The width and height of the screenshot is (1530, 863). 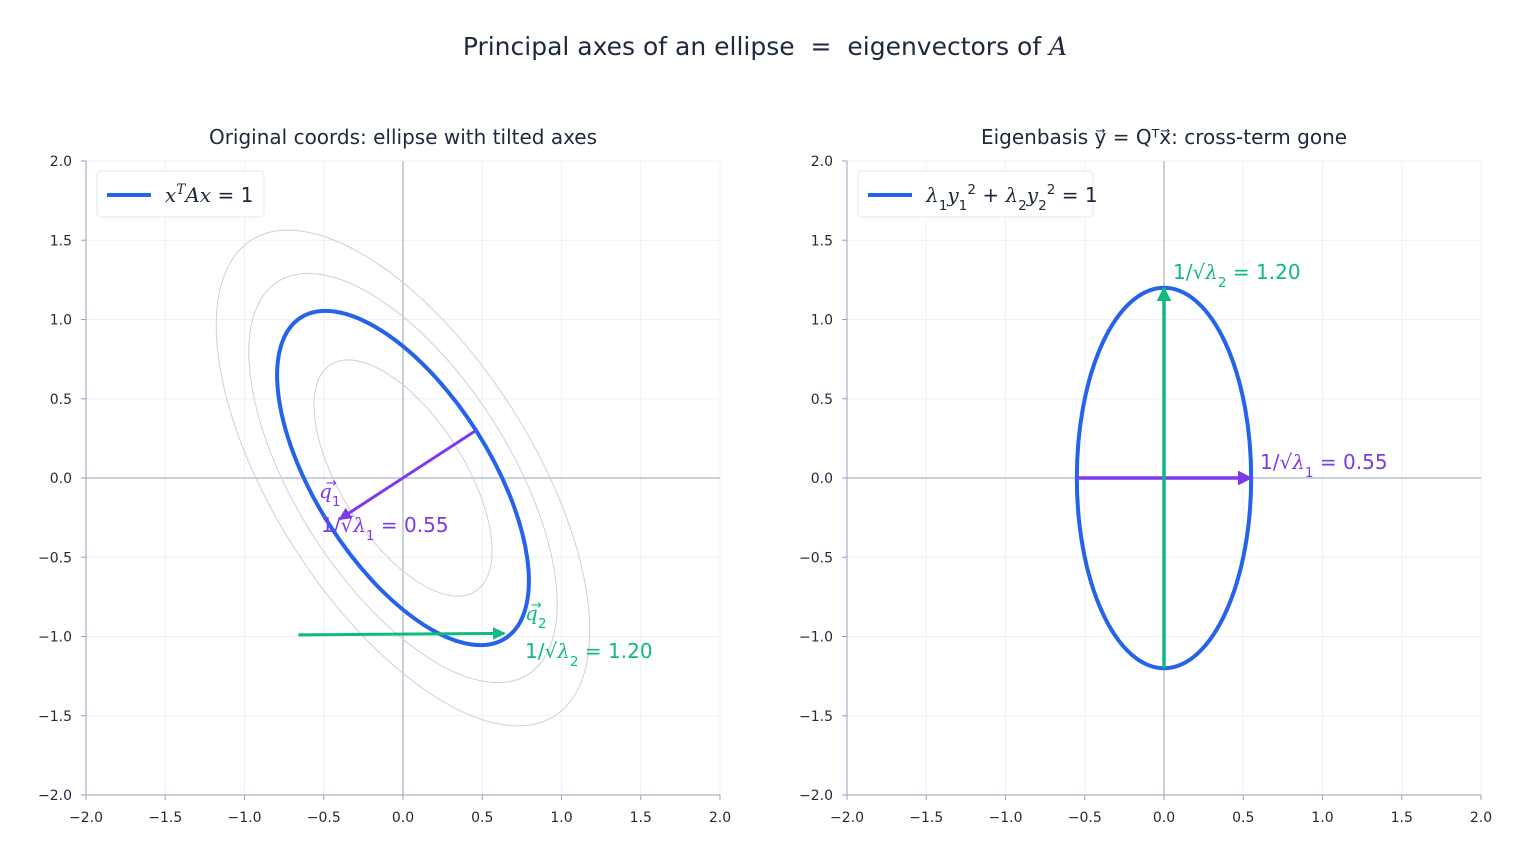 What do you see at coordinates (402, 633) in the screenshot?
I see `q2-arrow` at bounding box center [402, 633].